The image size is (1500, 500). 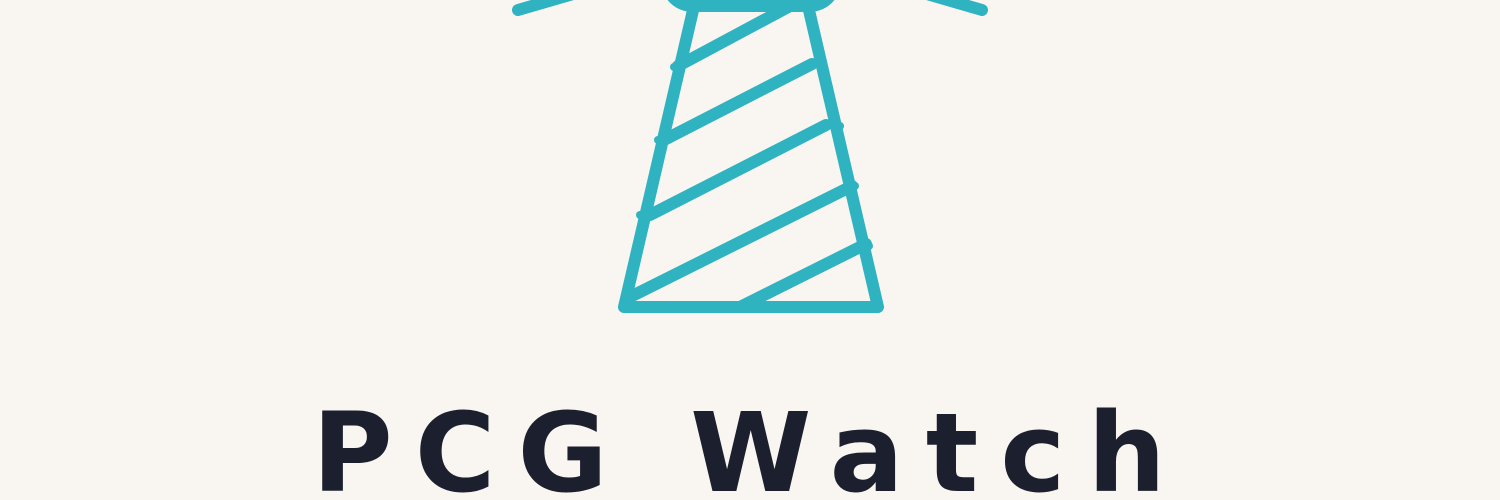 What do you see at coordinates (957, 8) in the screenshot?
I see `right-light-ray` at bounding box center [957, 8].